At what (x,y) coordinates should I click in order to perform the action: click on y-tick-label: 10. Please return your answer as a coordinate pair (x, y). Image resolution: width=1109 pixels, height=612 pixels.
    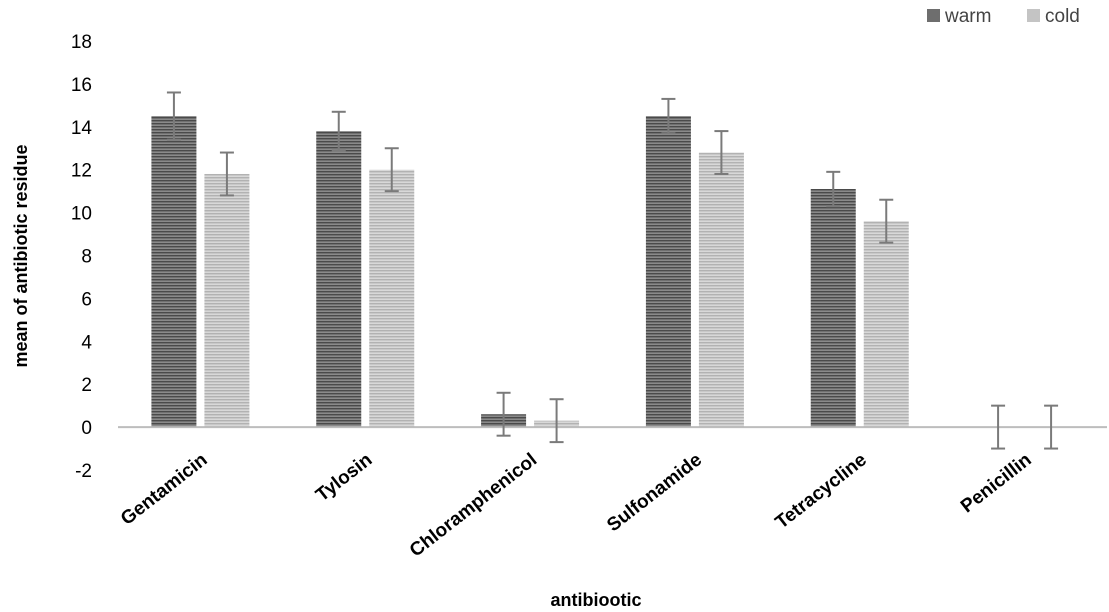
    Looking at the image, I should click on (81, 214).